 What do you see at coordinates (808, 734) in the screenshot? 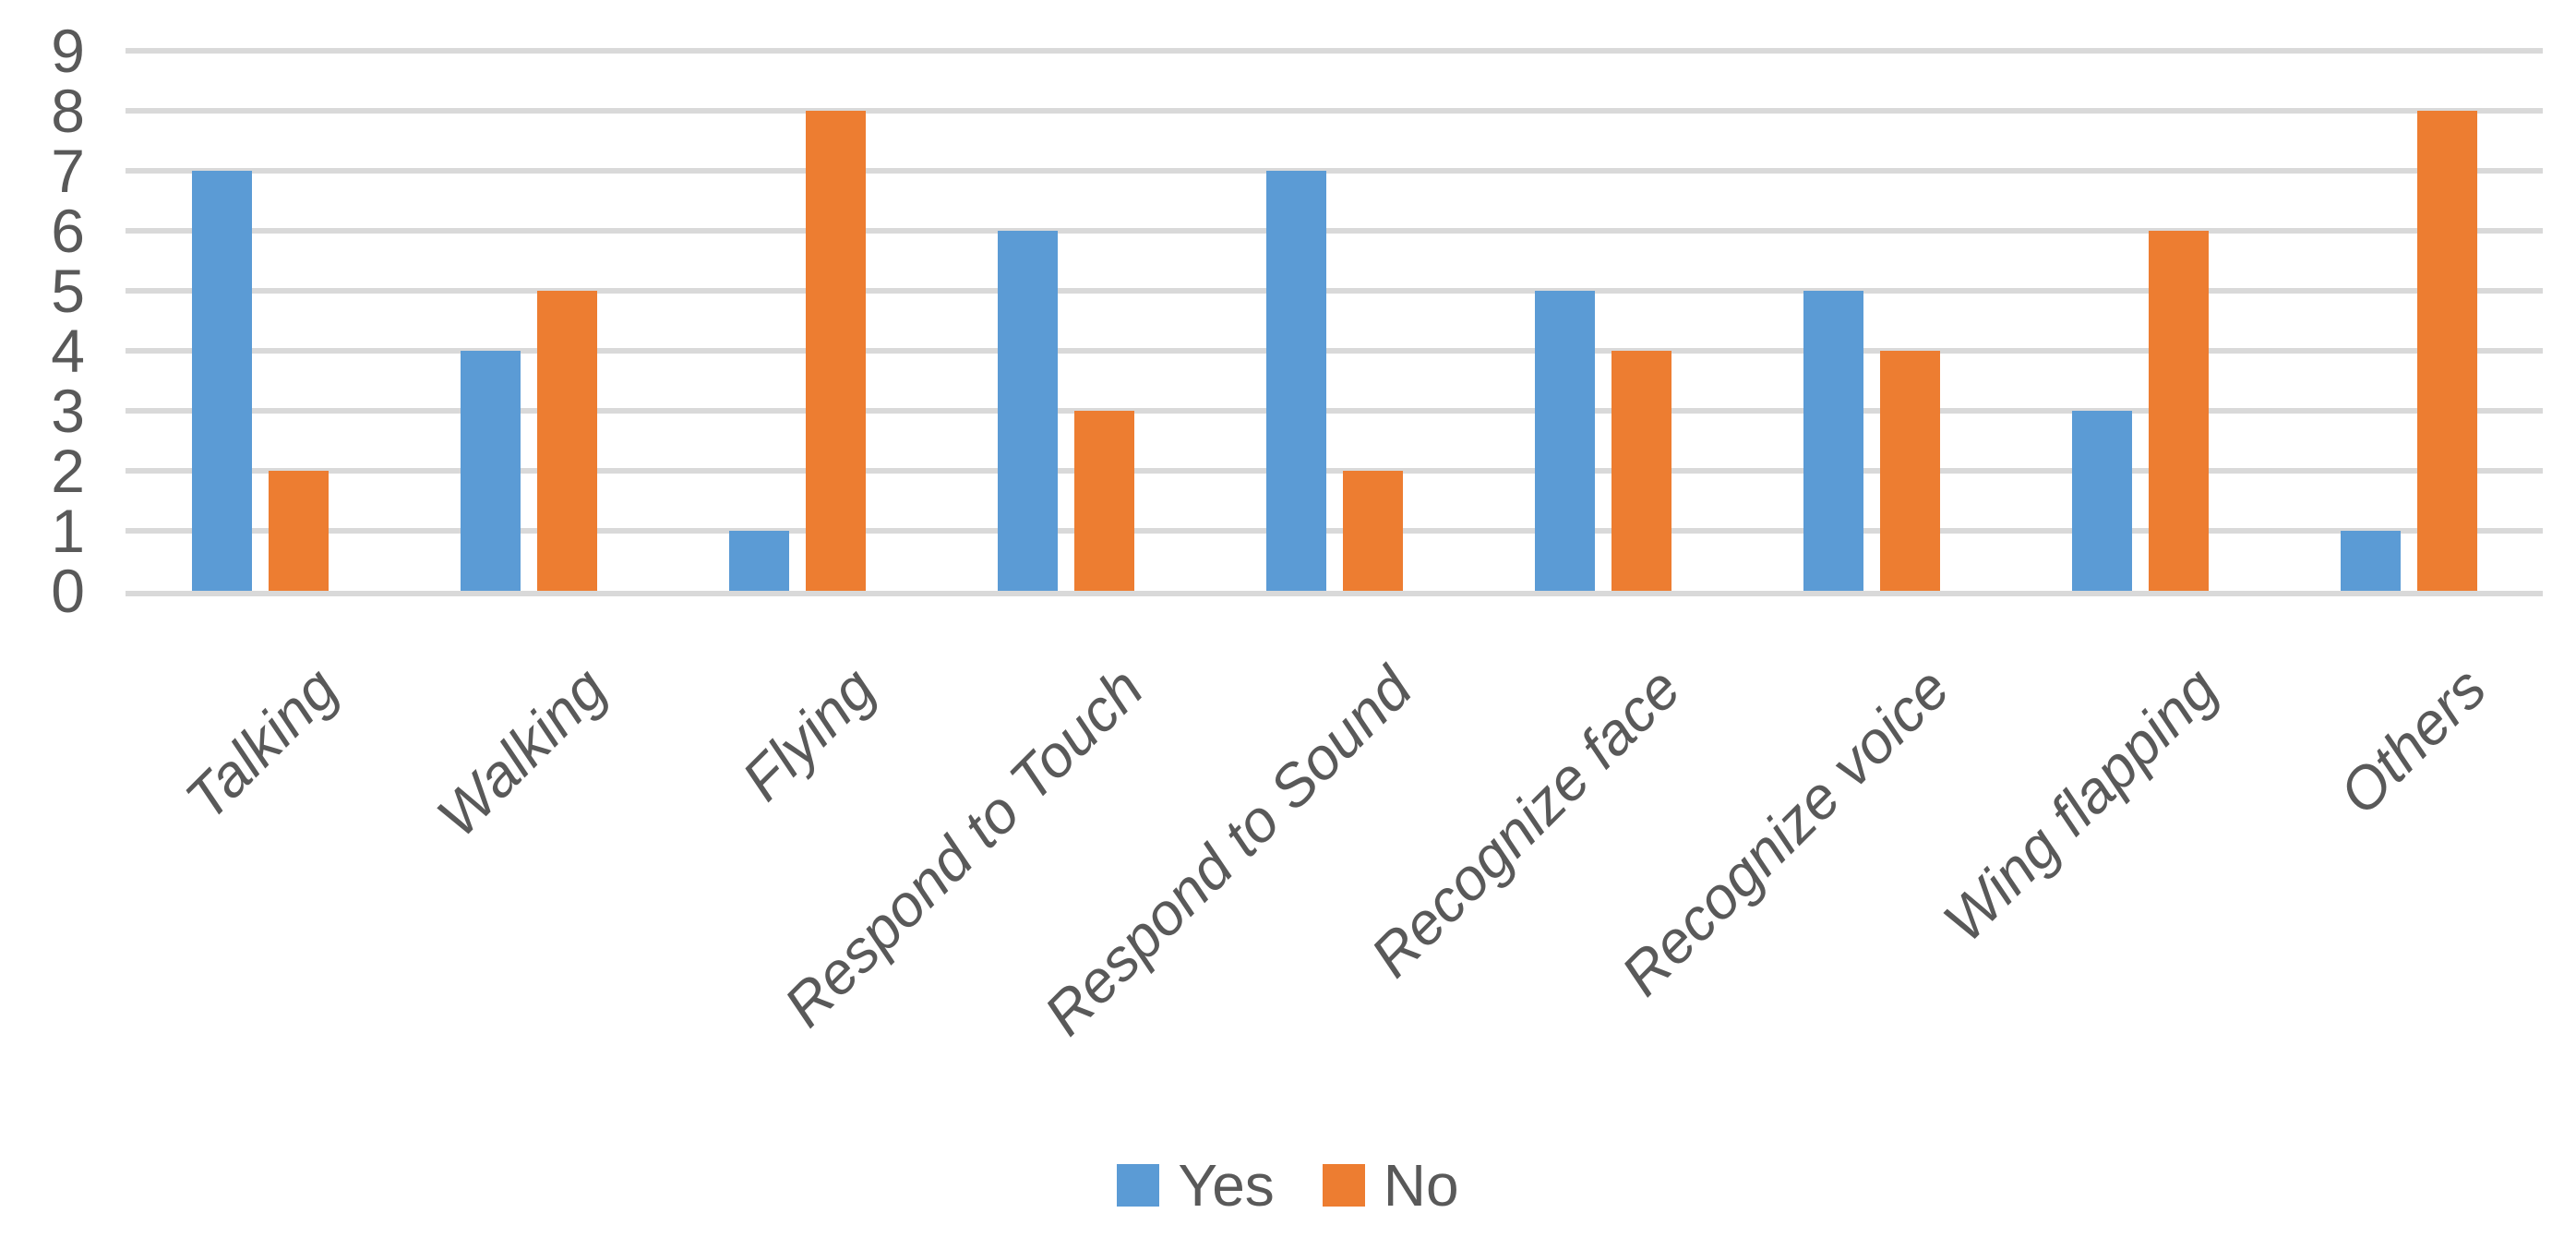
I see `x-axis-label-flying: Flying` at bounding box center [808, 734].